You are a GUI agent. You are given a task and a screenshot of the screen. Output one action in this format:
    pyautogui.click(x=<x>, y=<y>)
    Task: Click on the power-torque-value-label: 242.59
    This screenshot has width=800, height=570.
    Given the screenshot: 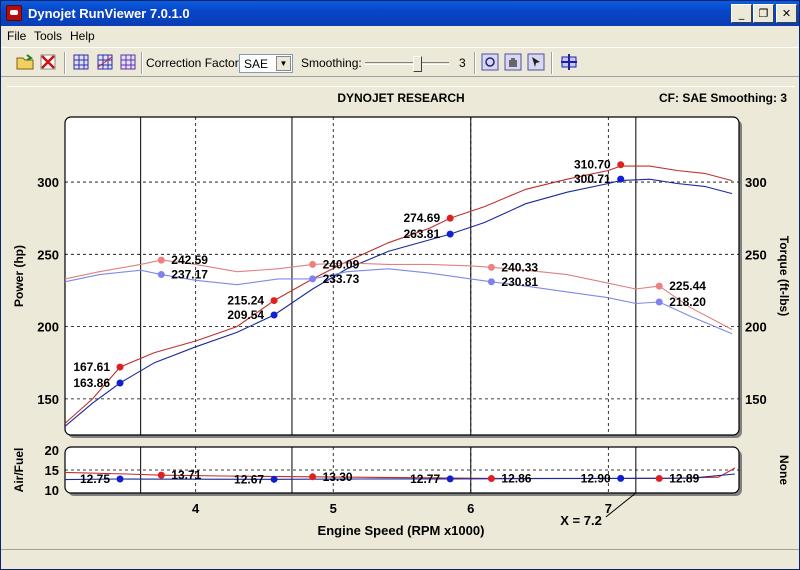 What is the action you would take?
    pyautogui.click(x=189, y=260)
    